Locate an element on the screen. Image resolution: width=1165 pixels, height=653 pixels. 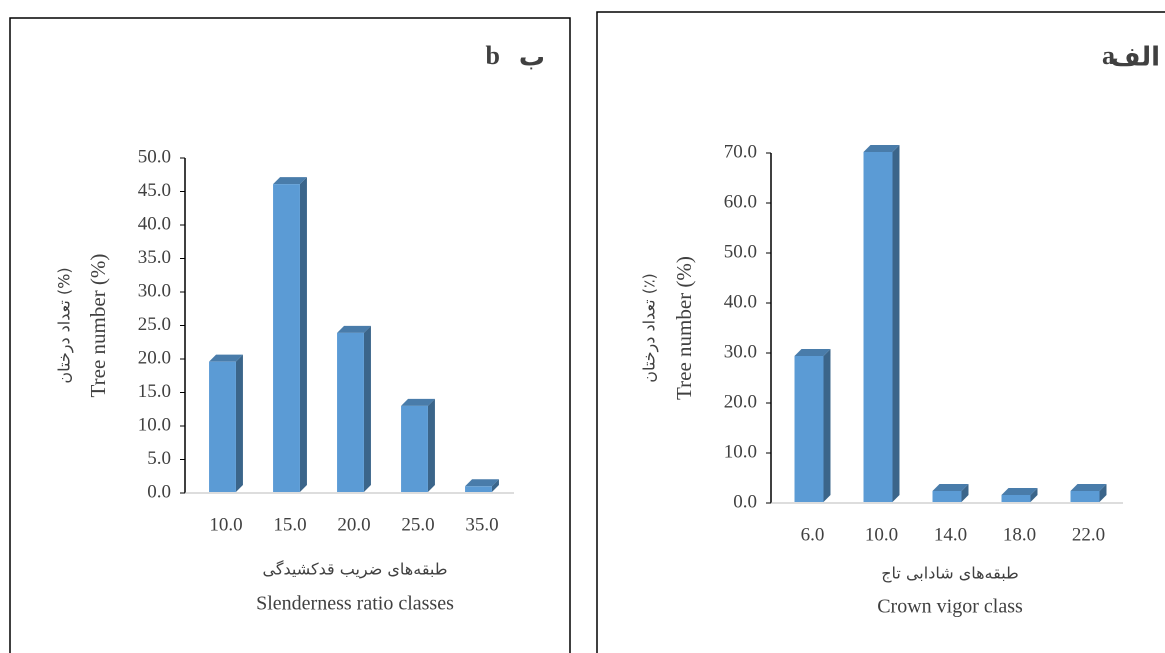
y-tick-label: 45.0 is located at coordinates (154, 190).